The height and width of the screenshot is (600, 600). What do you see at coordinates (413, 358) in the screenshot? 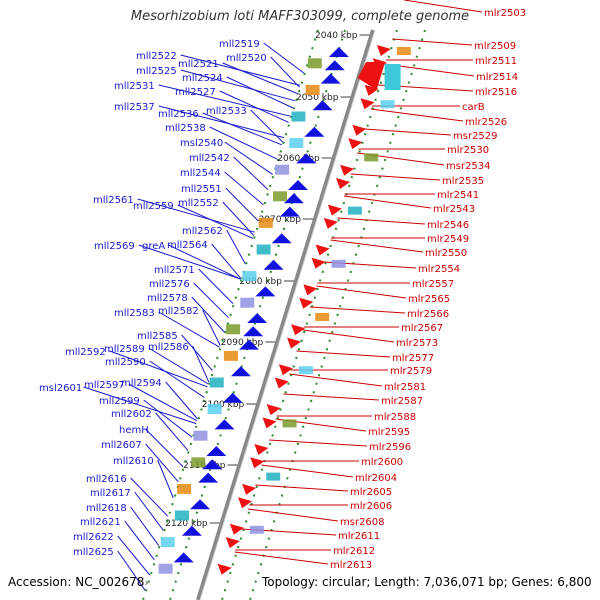
I see `gene-label-mlr2577: mlr2577` at bounding box center [413, 358].